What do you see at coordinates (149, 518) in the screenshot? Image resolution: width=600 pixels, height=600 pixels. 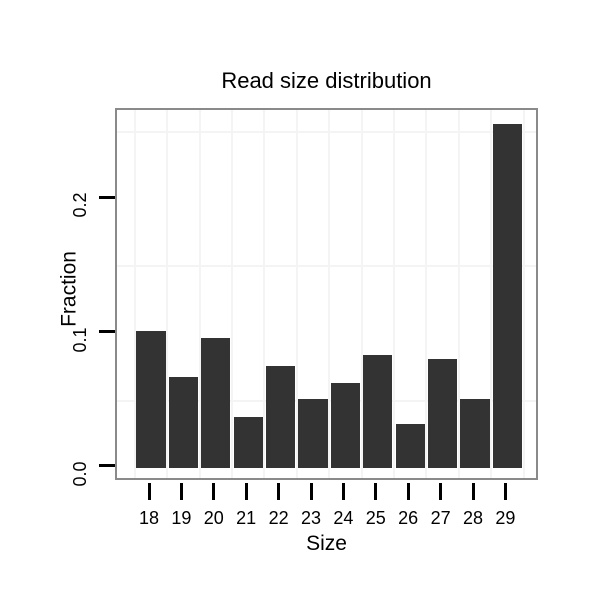 I see `x-tick-label: 18` at bounding box center [149, 518].